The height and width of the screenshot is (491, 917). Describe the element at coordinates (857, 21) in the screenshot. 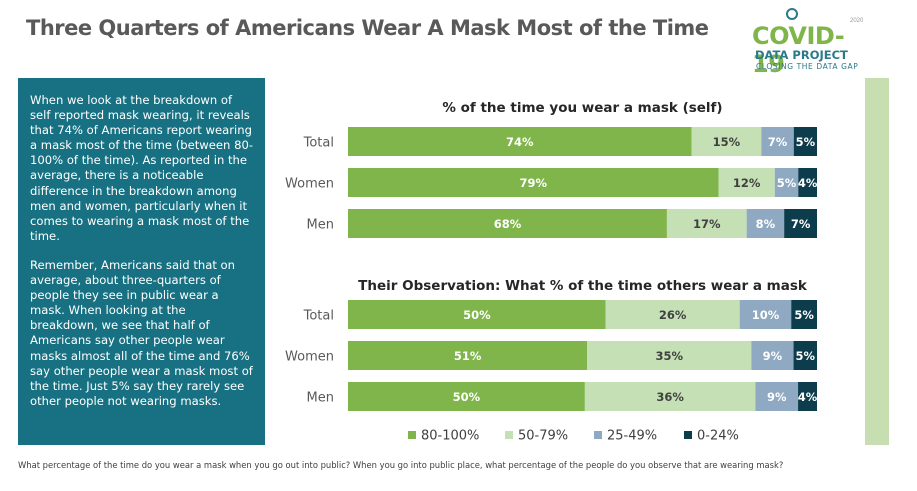

I see `logo-year: 2020` at that location.